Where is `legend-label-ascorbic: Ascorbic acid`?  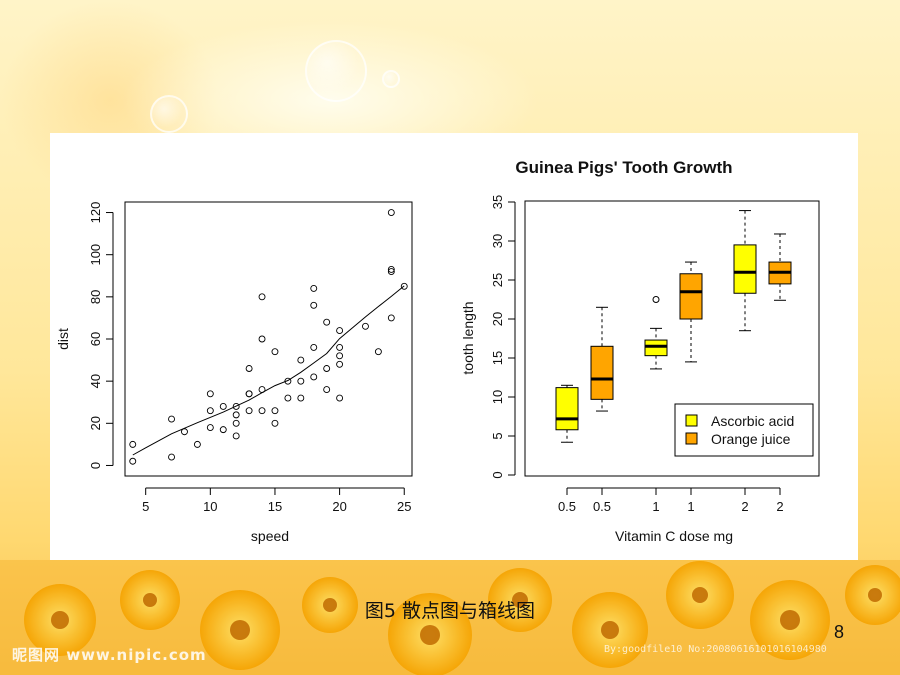
legend-label-ascorbic: Ascorbic acid is located at coordinates (752, 421).